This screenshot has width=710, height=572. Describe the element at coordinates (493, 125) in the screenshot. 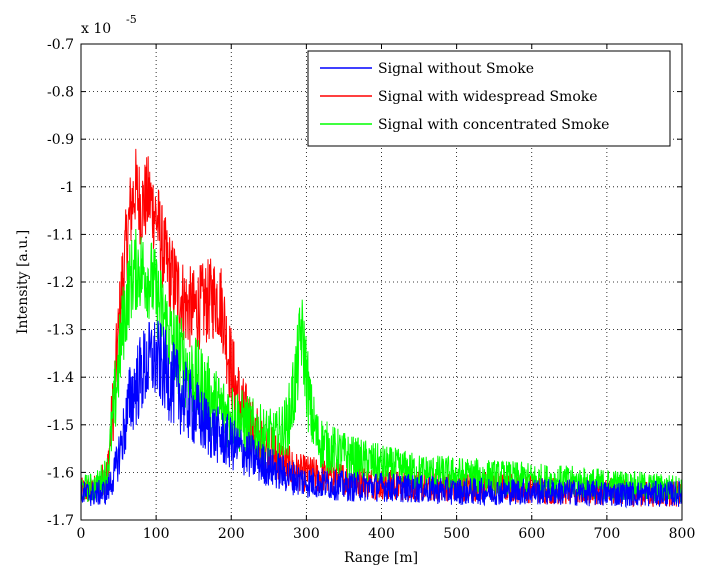

I see `legend-label: Signal with concentrated Smoke` at that location.